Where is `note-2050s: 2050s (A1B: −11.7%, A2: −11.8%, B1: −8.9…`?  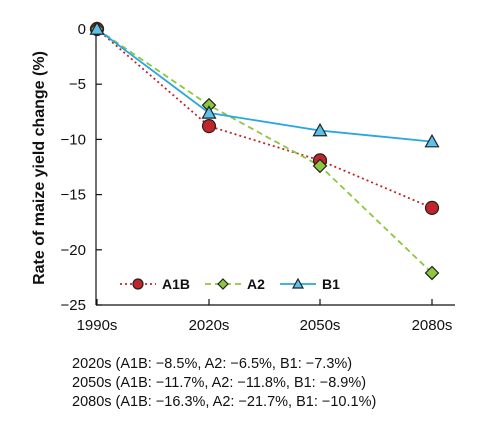
note-2050s: 2050s (A1B: −11.7%, A2: −11.8%, B1: −8.9… is located at coordinates (219, 383).